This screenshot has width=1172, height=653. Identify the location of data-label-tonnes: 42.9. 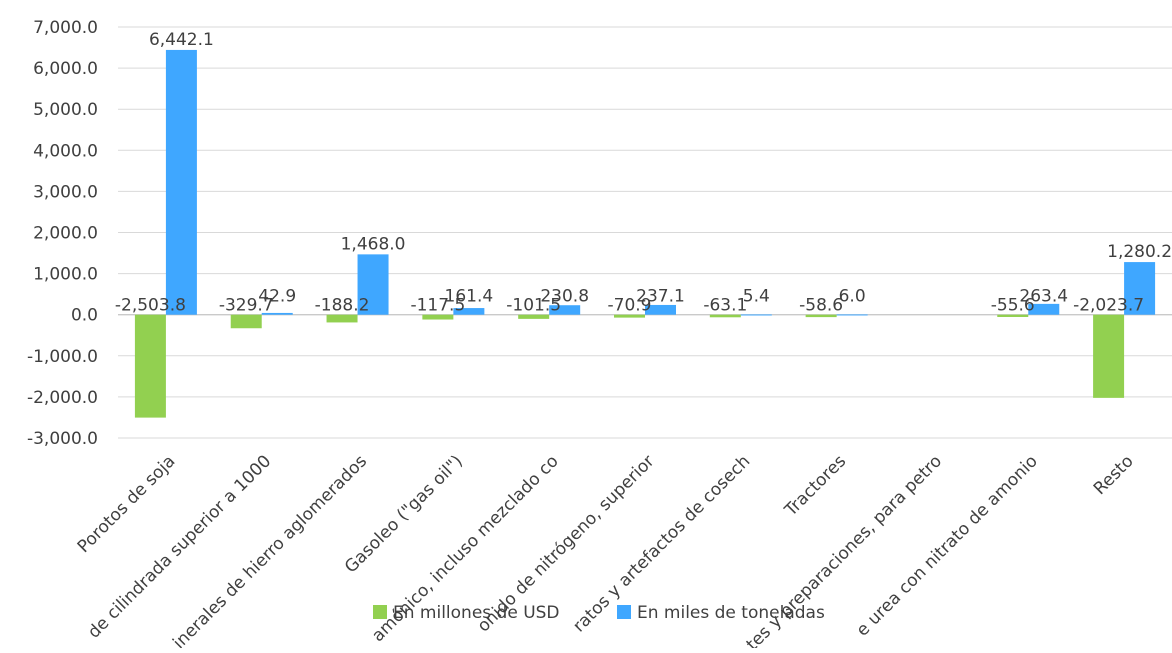
(277, 297).